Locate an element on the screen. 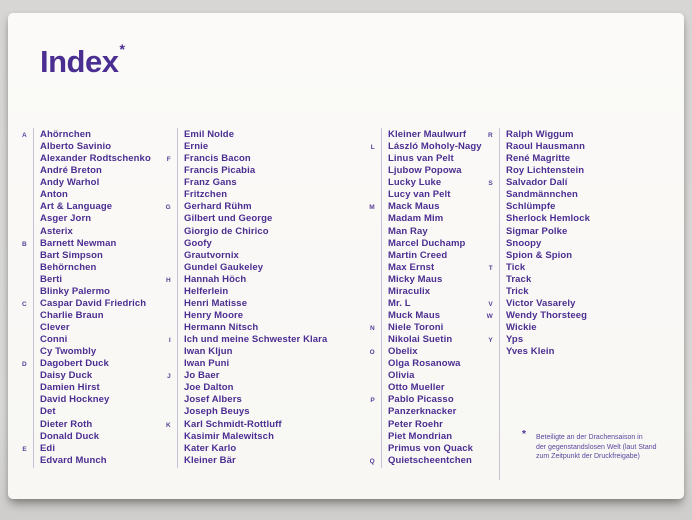 The image size is (692, 520). index-entry: Primus von Quack is located at coordinates (419, 449).